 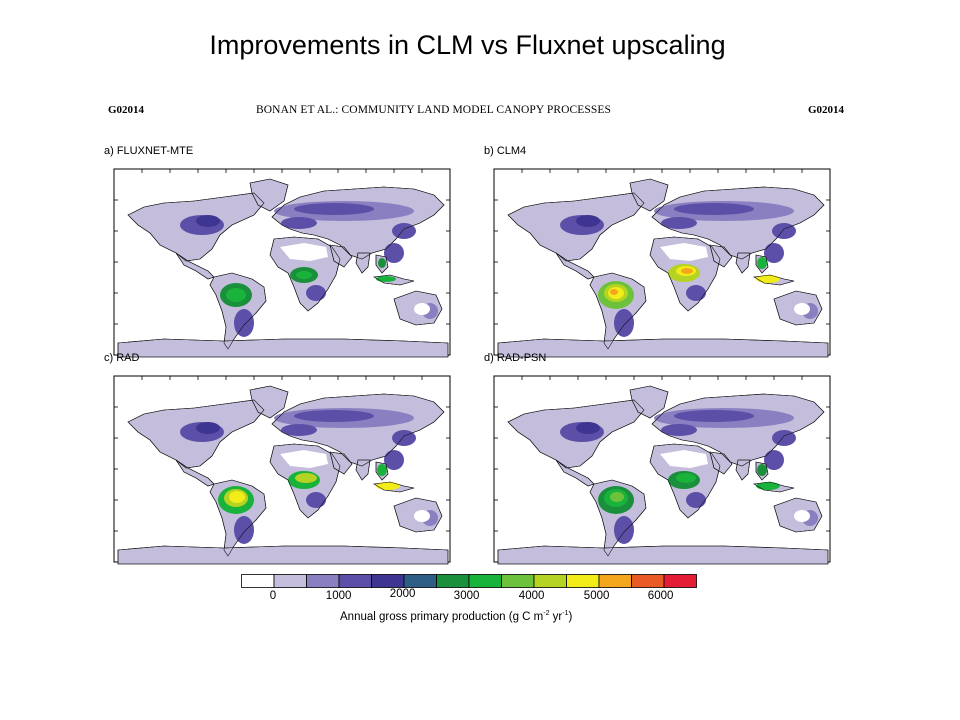 What do you see at coordinates (505, 151) in the screenshot?
I see `panel-b-label: b) CLM4` at bounding box center [505, 151].